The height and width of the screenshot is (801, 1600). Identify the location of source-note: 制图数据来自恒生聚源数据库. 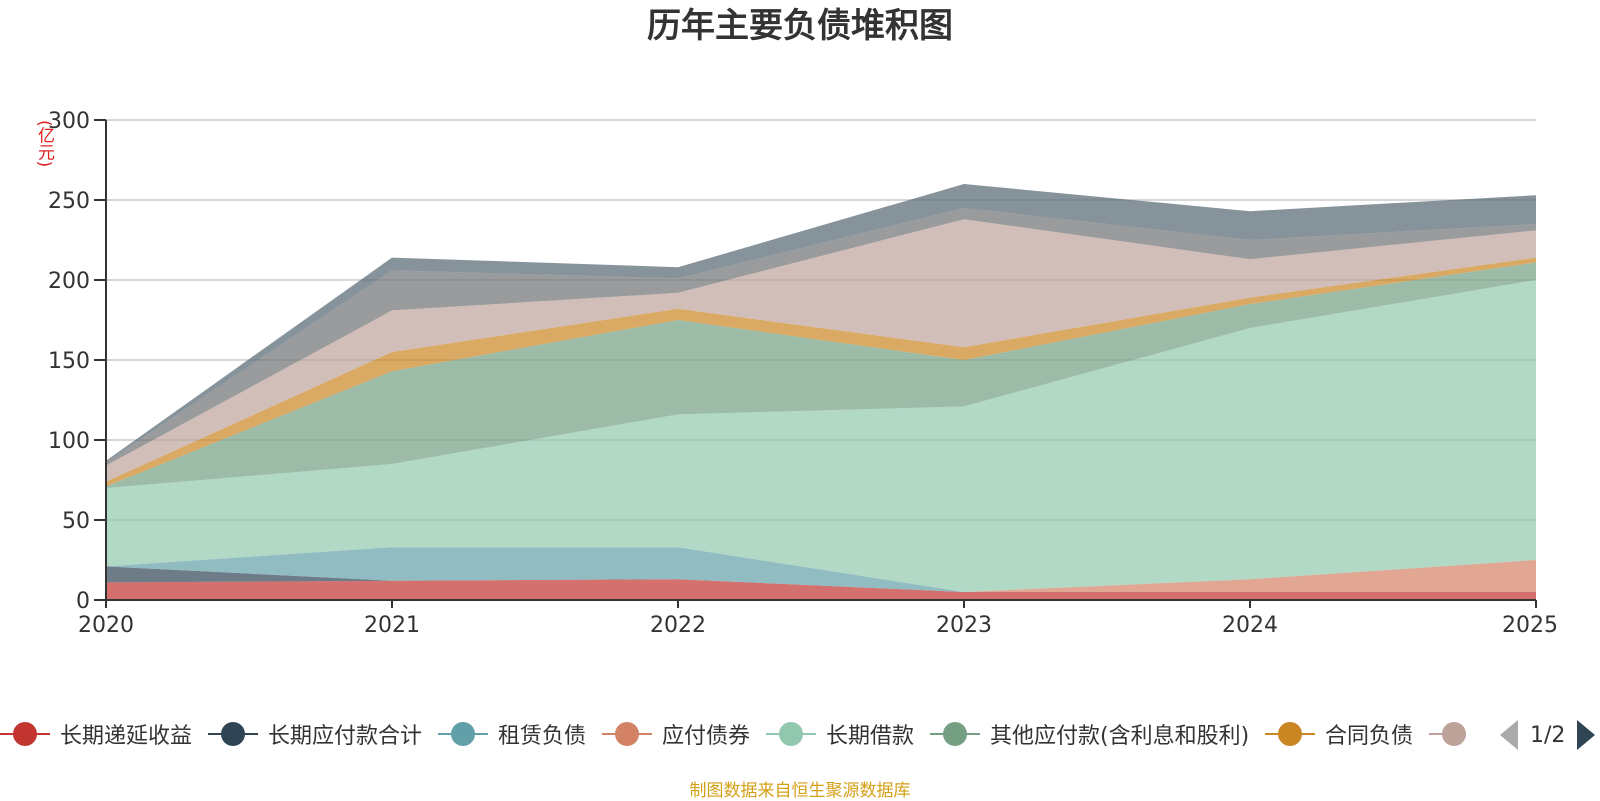
(800, 791).